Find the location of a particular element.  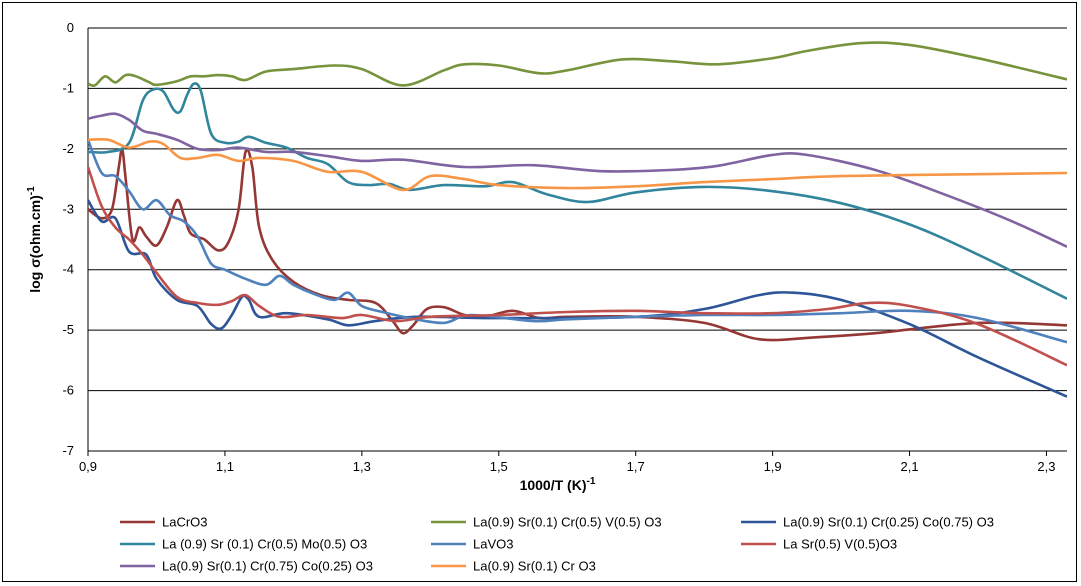

y-tick-label: -3 is located at coordinates (68, 208).